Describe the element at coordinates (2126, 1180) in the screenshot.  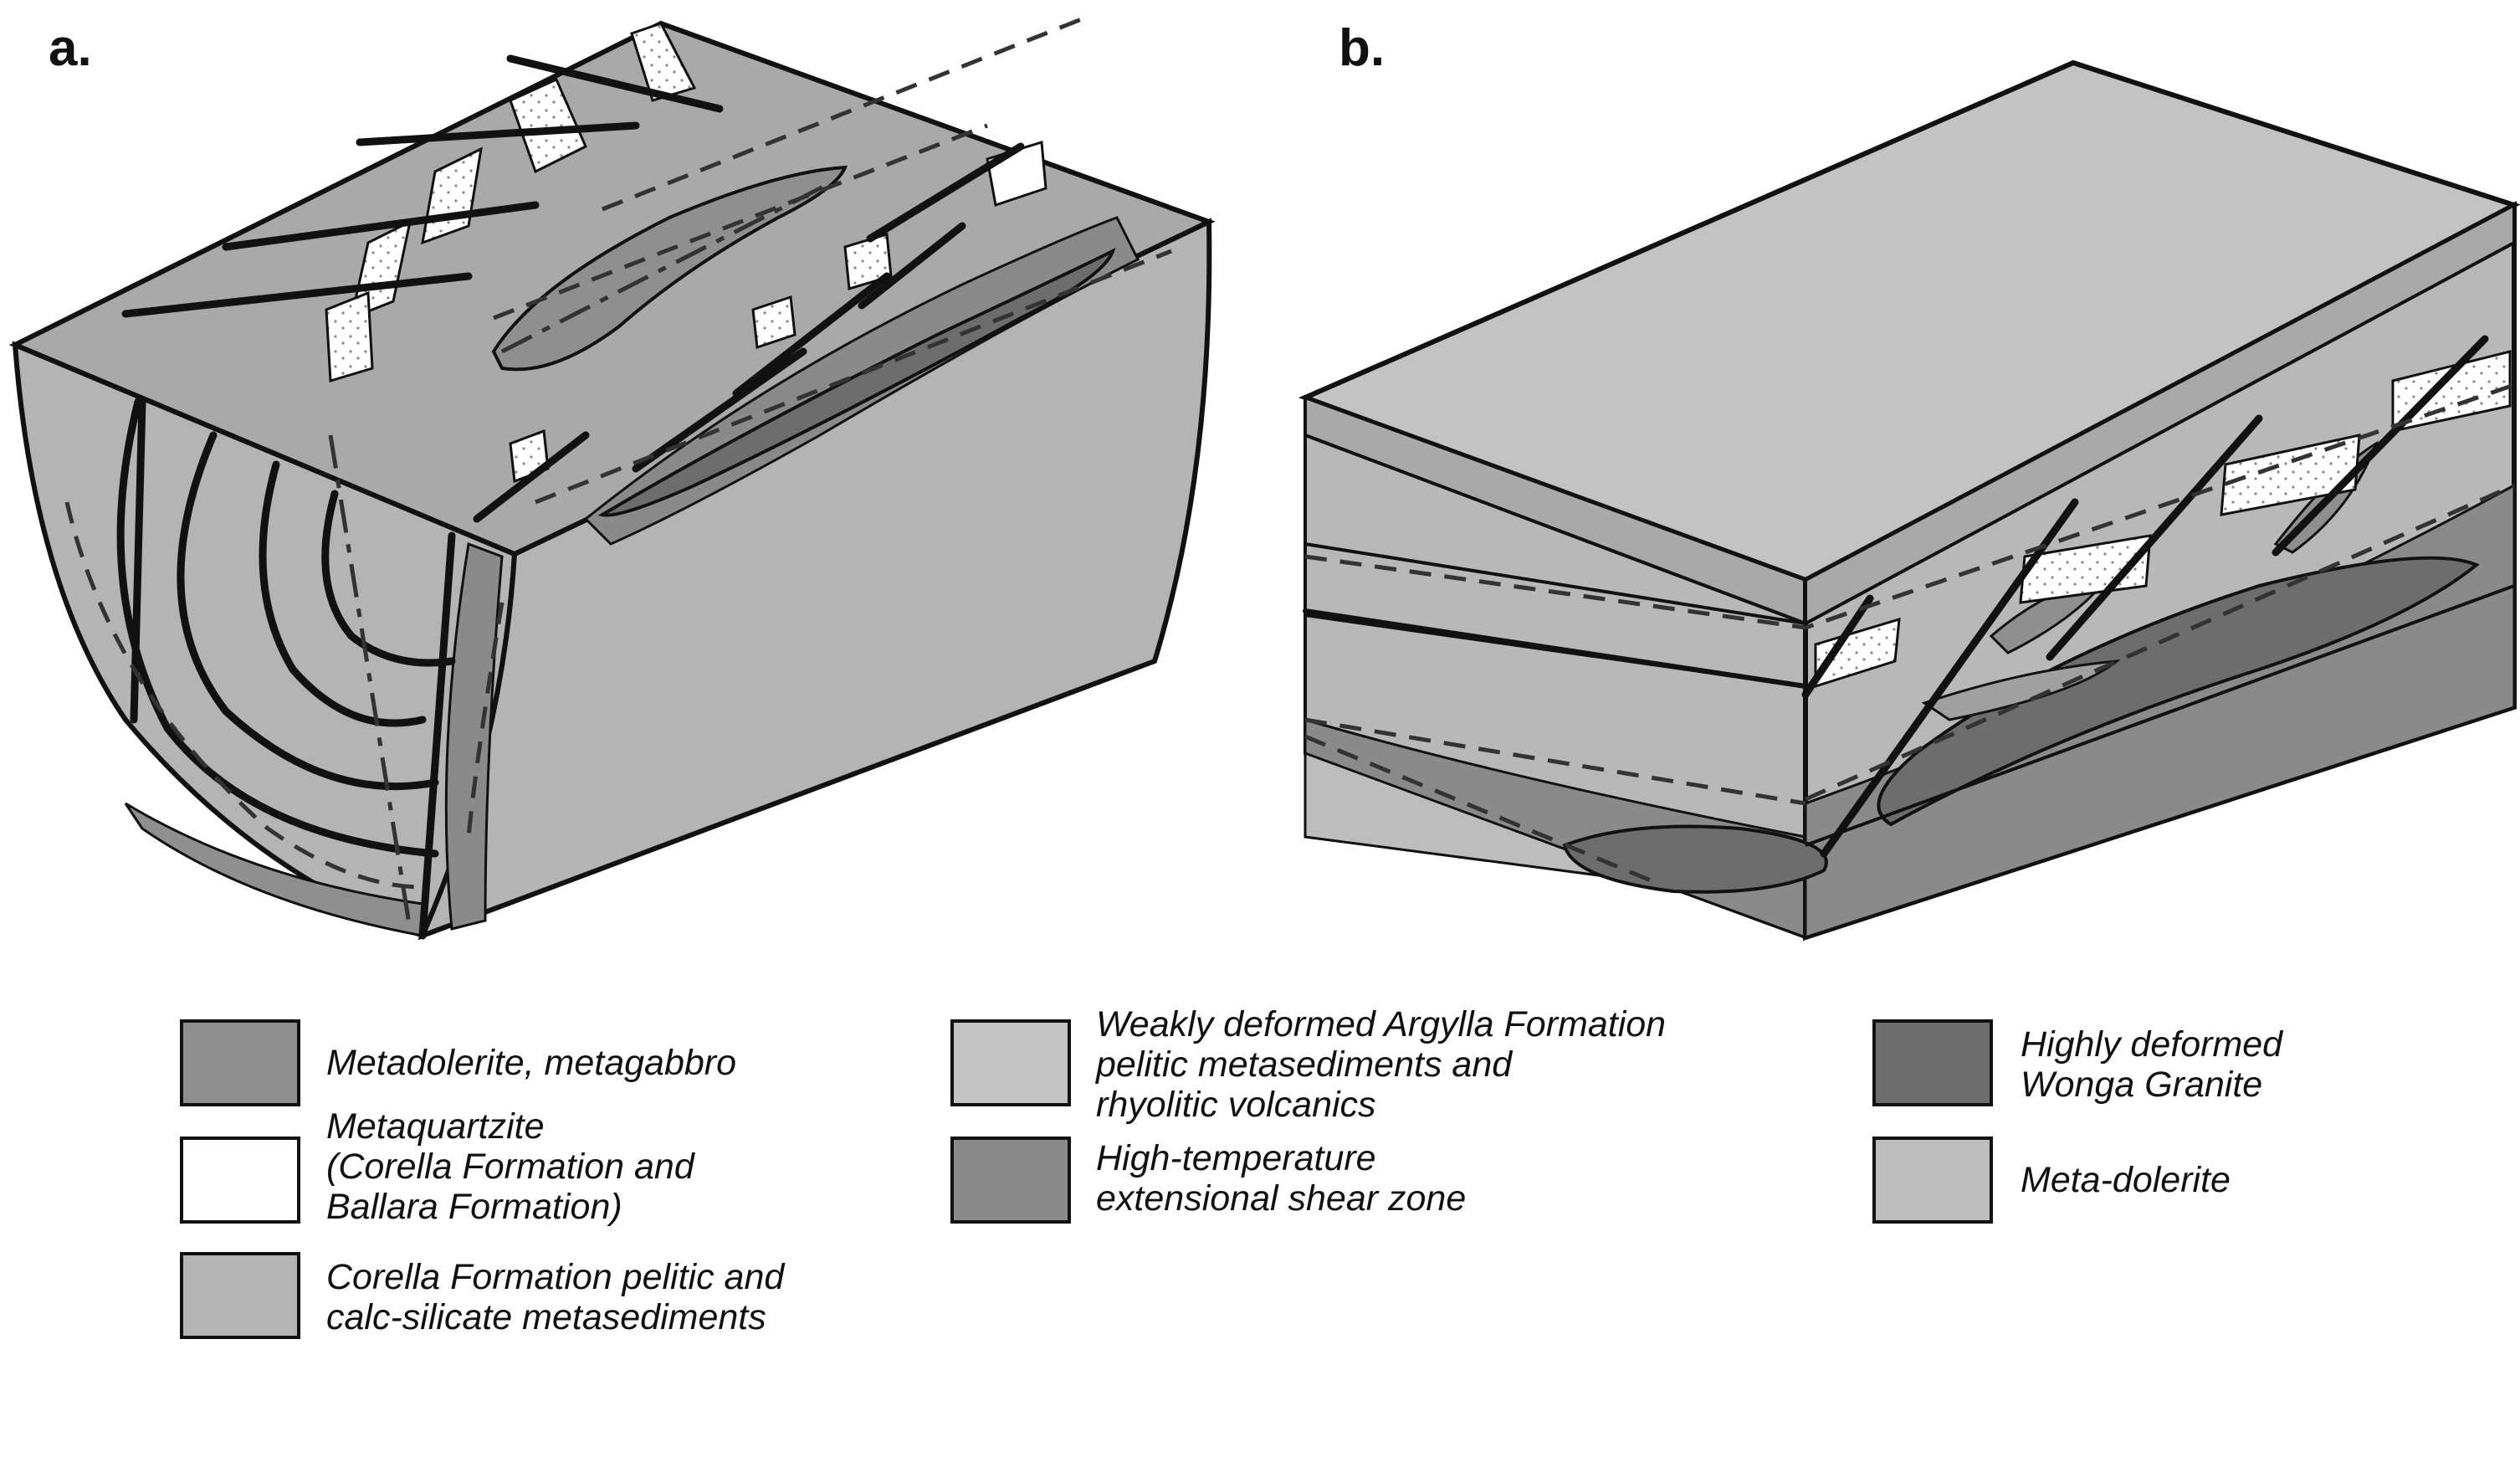
I see `legend-label-meta-dolerite: Meta-dolerite` at that location.